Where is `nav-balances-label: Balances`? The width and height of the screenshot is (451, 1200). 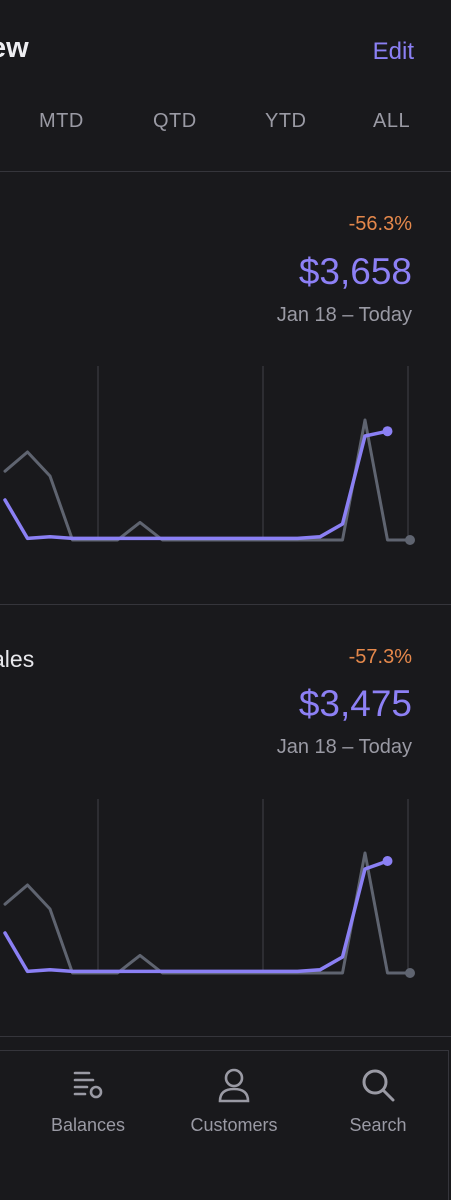
nav-balances-label: Balances is located at coordinates (88, 1125).